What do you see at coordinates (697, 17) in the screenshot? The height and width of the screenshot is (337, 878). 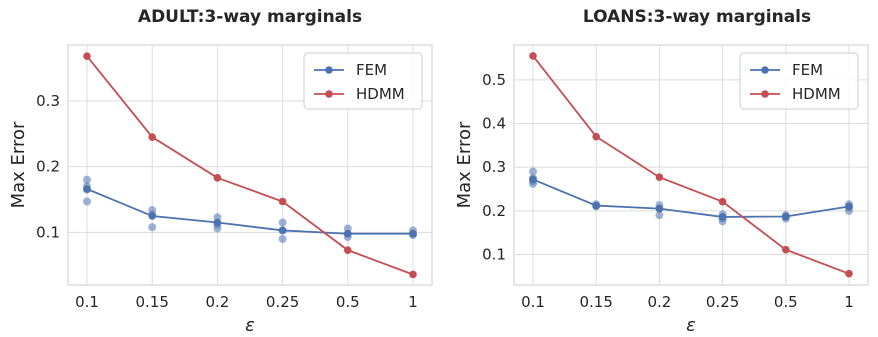 I see `chart-title: LOANS:3-way marginals` at bounding box center [697, 17].